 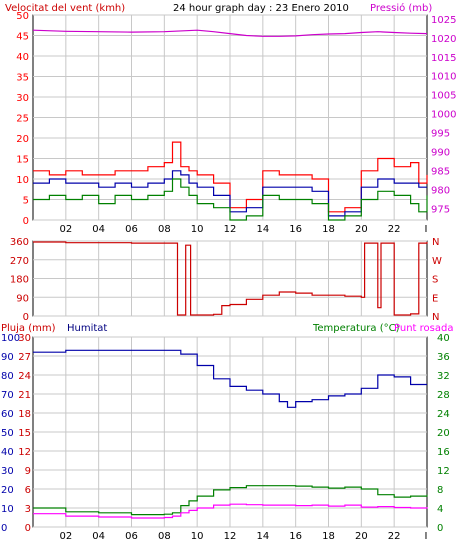 I want to click on rain-tick-label: 21, so click(x=24, y=395).